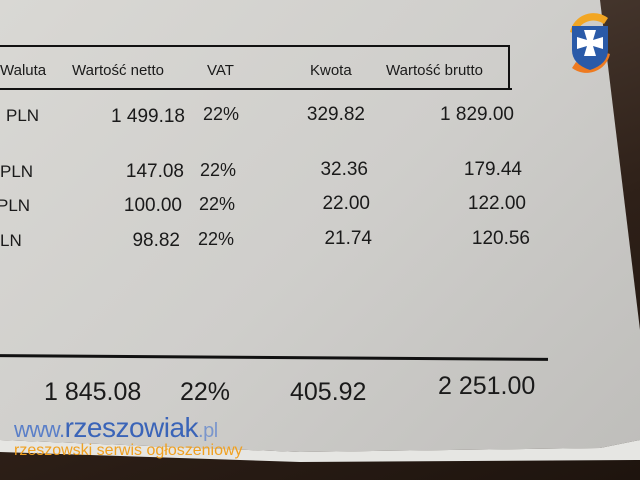 The width and height of the screenshot is (640, 480). What do you see at coordinates (39, 429) in the screenshot?
I see `watermark-www: www.` at bounding box center [39, 429].